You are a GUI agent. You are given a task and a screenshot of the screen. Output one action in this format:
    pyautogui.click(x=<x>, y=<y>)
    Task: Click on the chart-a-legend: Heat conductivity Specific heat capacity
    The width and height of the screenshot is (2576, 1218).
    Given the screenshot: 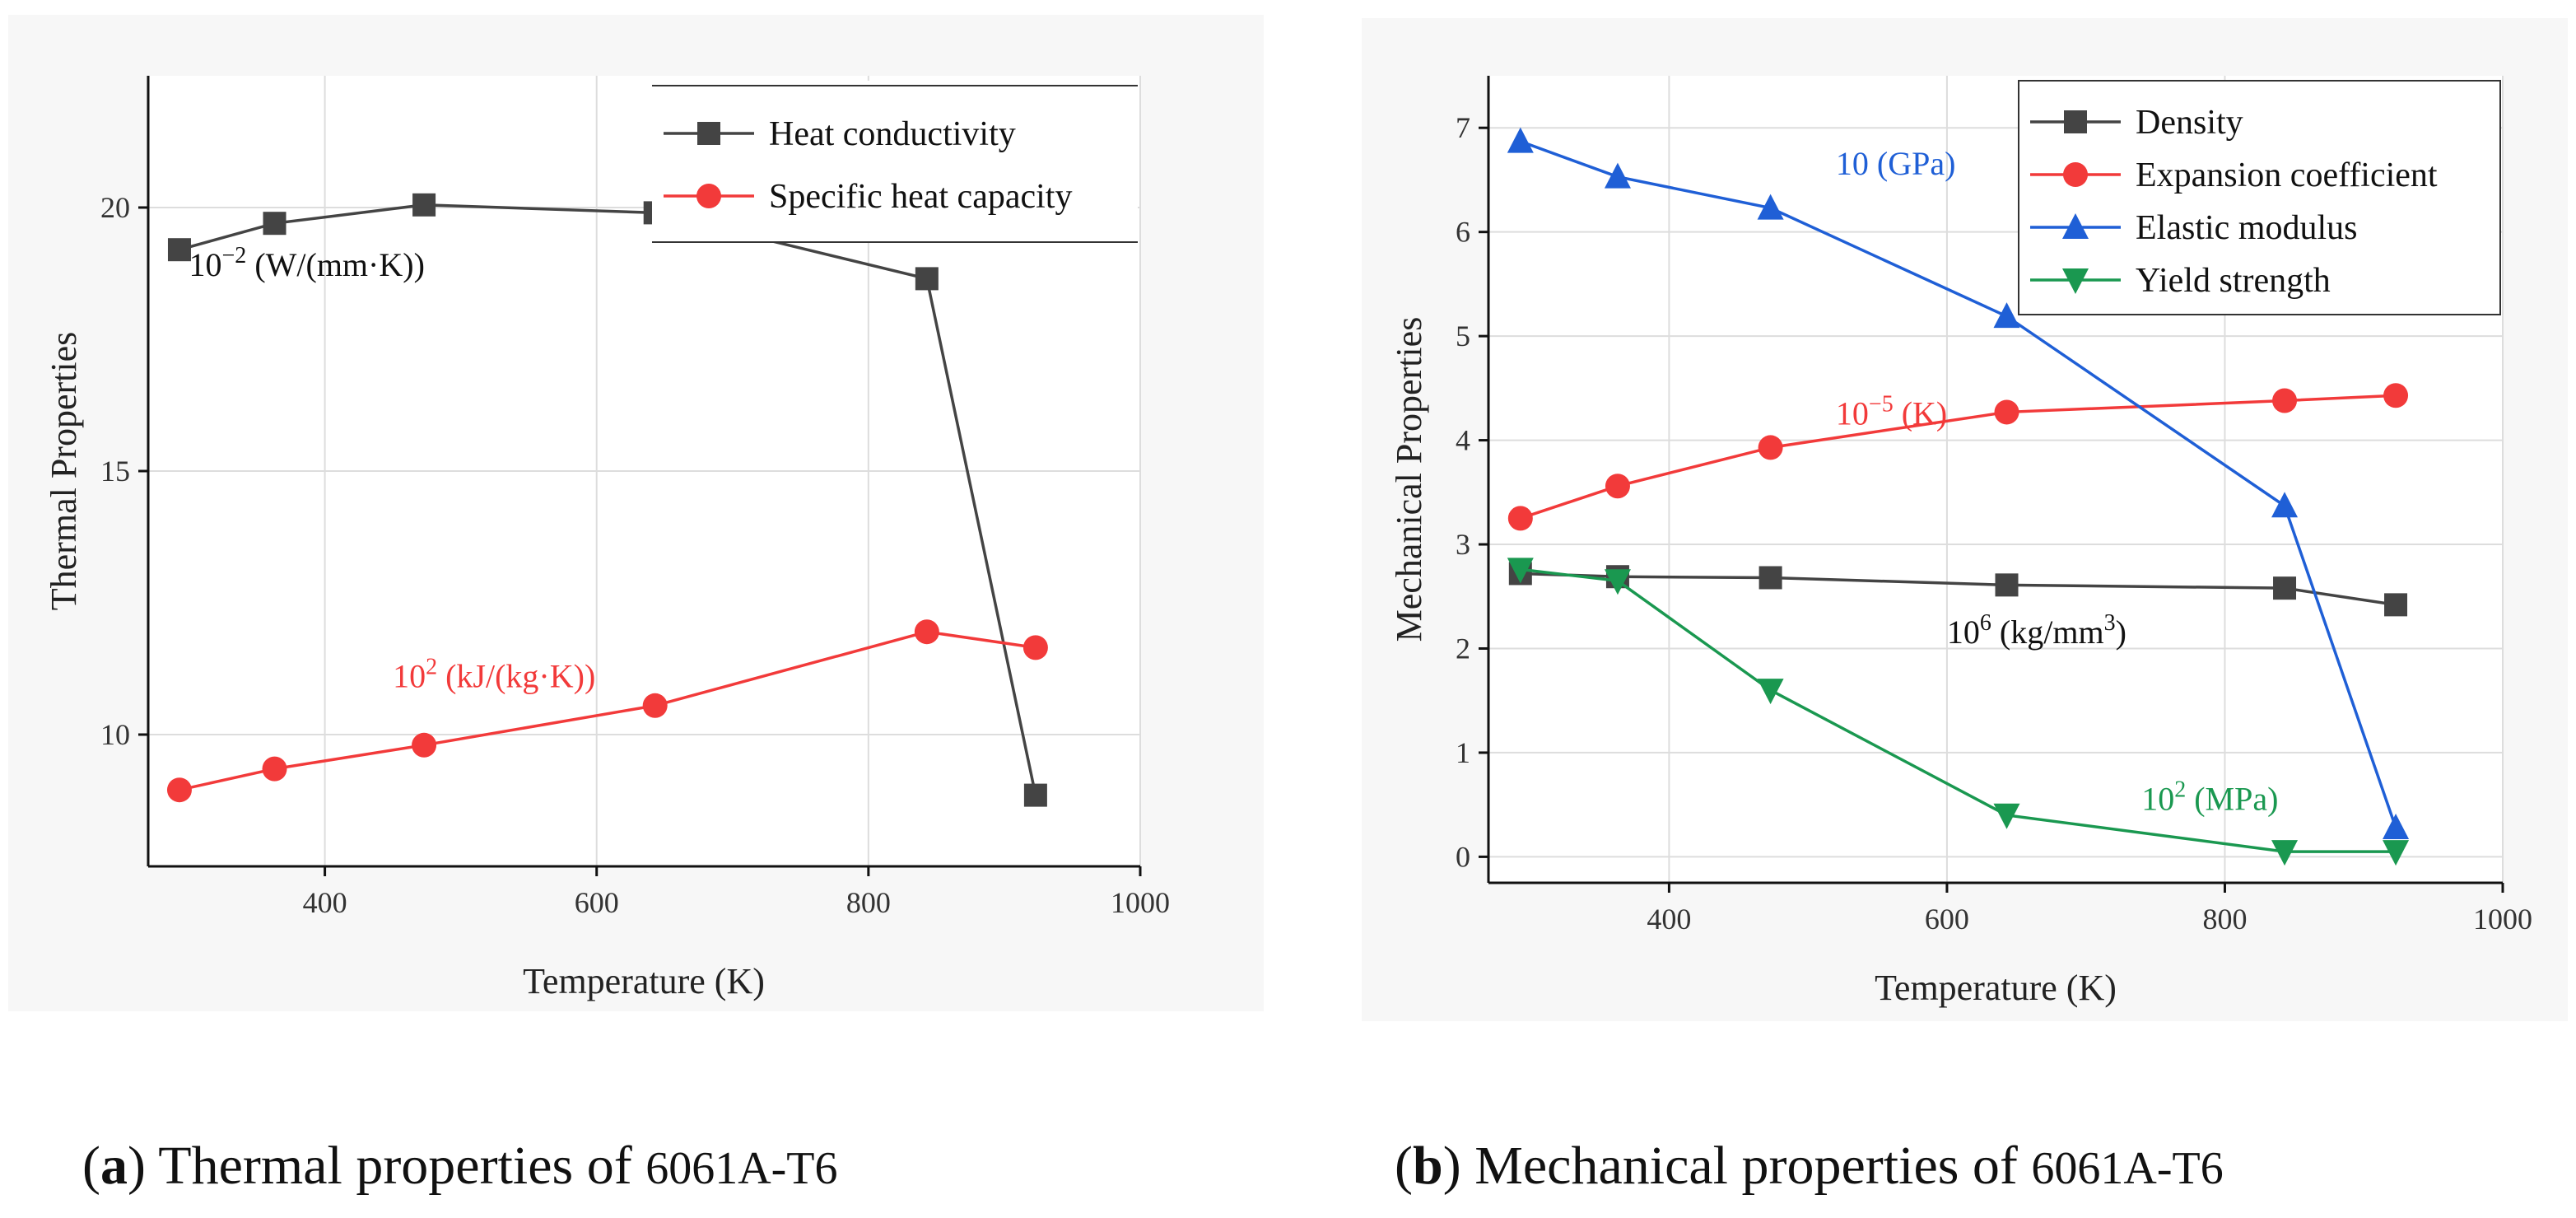 What is the action you would take?
    pyautogui.click(x=895, y=162)
    